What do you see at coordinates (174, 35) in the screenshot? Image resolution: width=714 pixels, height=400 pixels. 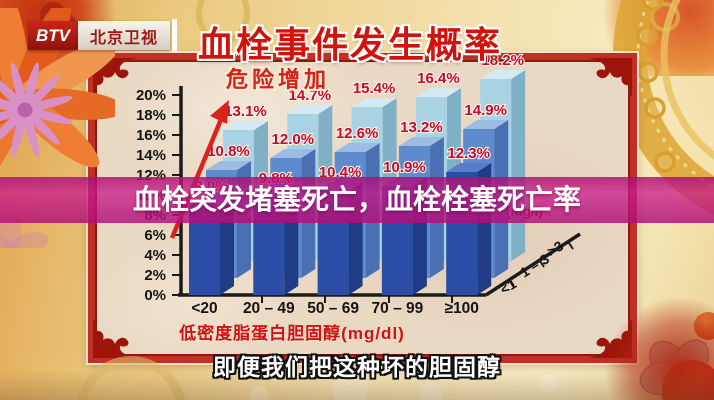 I see `logo-divider-bar` at bounding box center [174, 35].